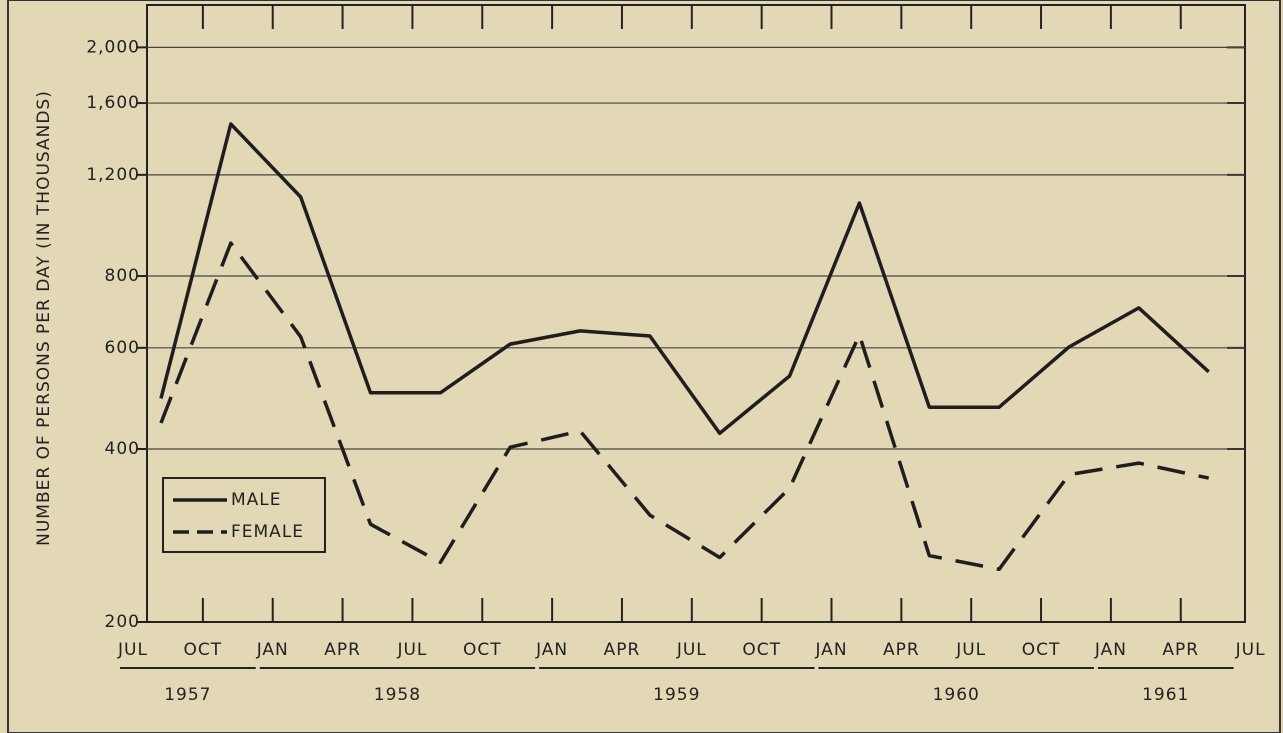  Describe the element at coordinates (187, 695) in the screenshot. I see `year-label: 1957` at that location.